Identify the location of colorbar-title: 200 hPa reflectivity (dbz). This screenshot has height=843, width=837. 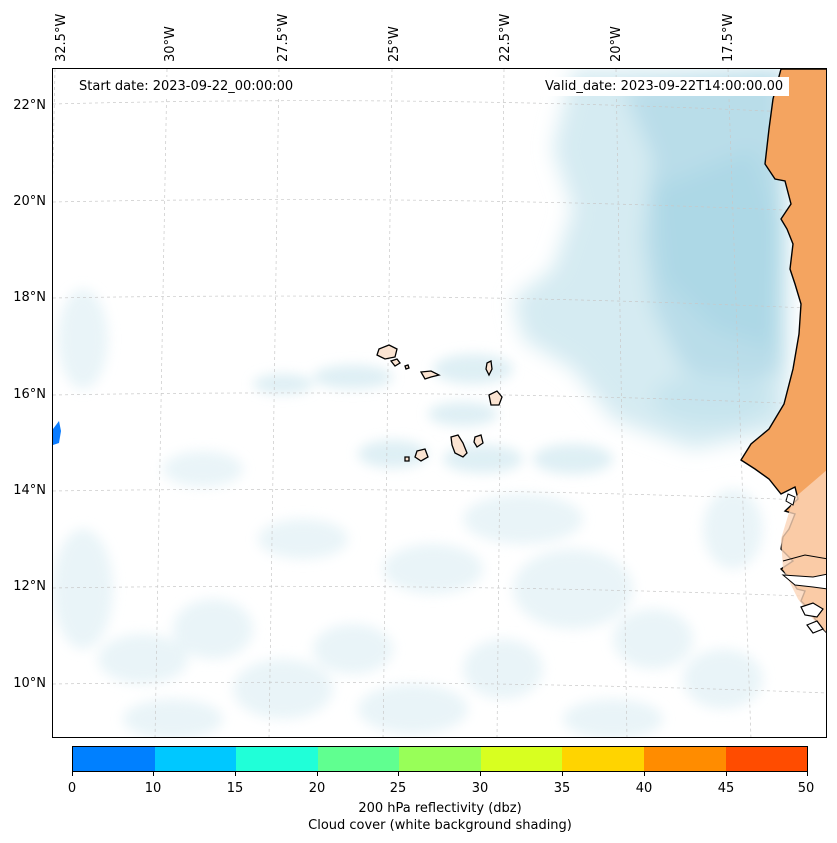
(440, 808).